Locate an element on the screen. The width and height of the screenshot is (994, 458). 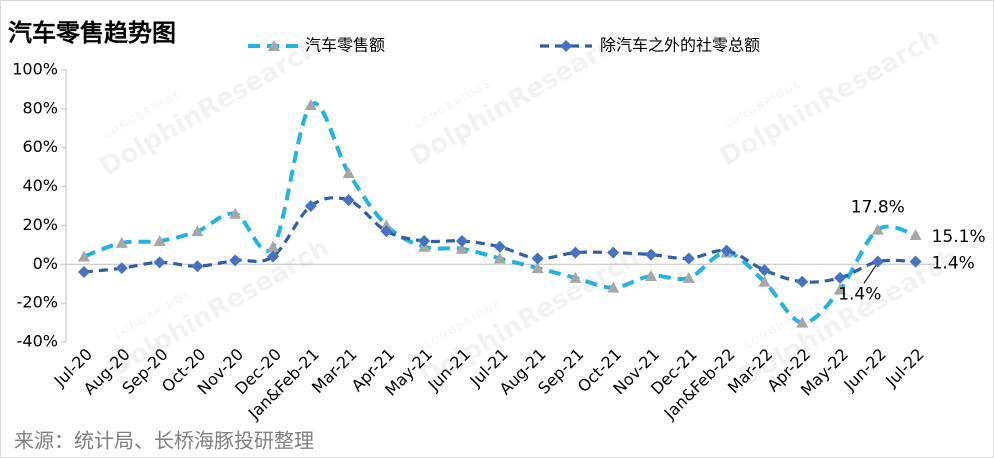
y-tick-label: 60% is located at coordinates (40, 146).